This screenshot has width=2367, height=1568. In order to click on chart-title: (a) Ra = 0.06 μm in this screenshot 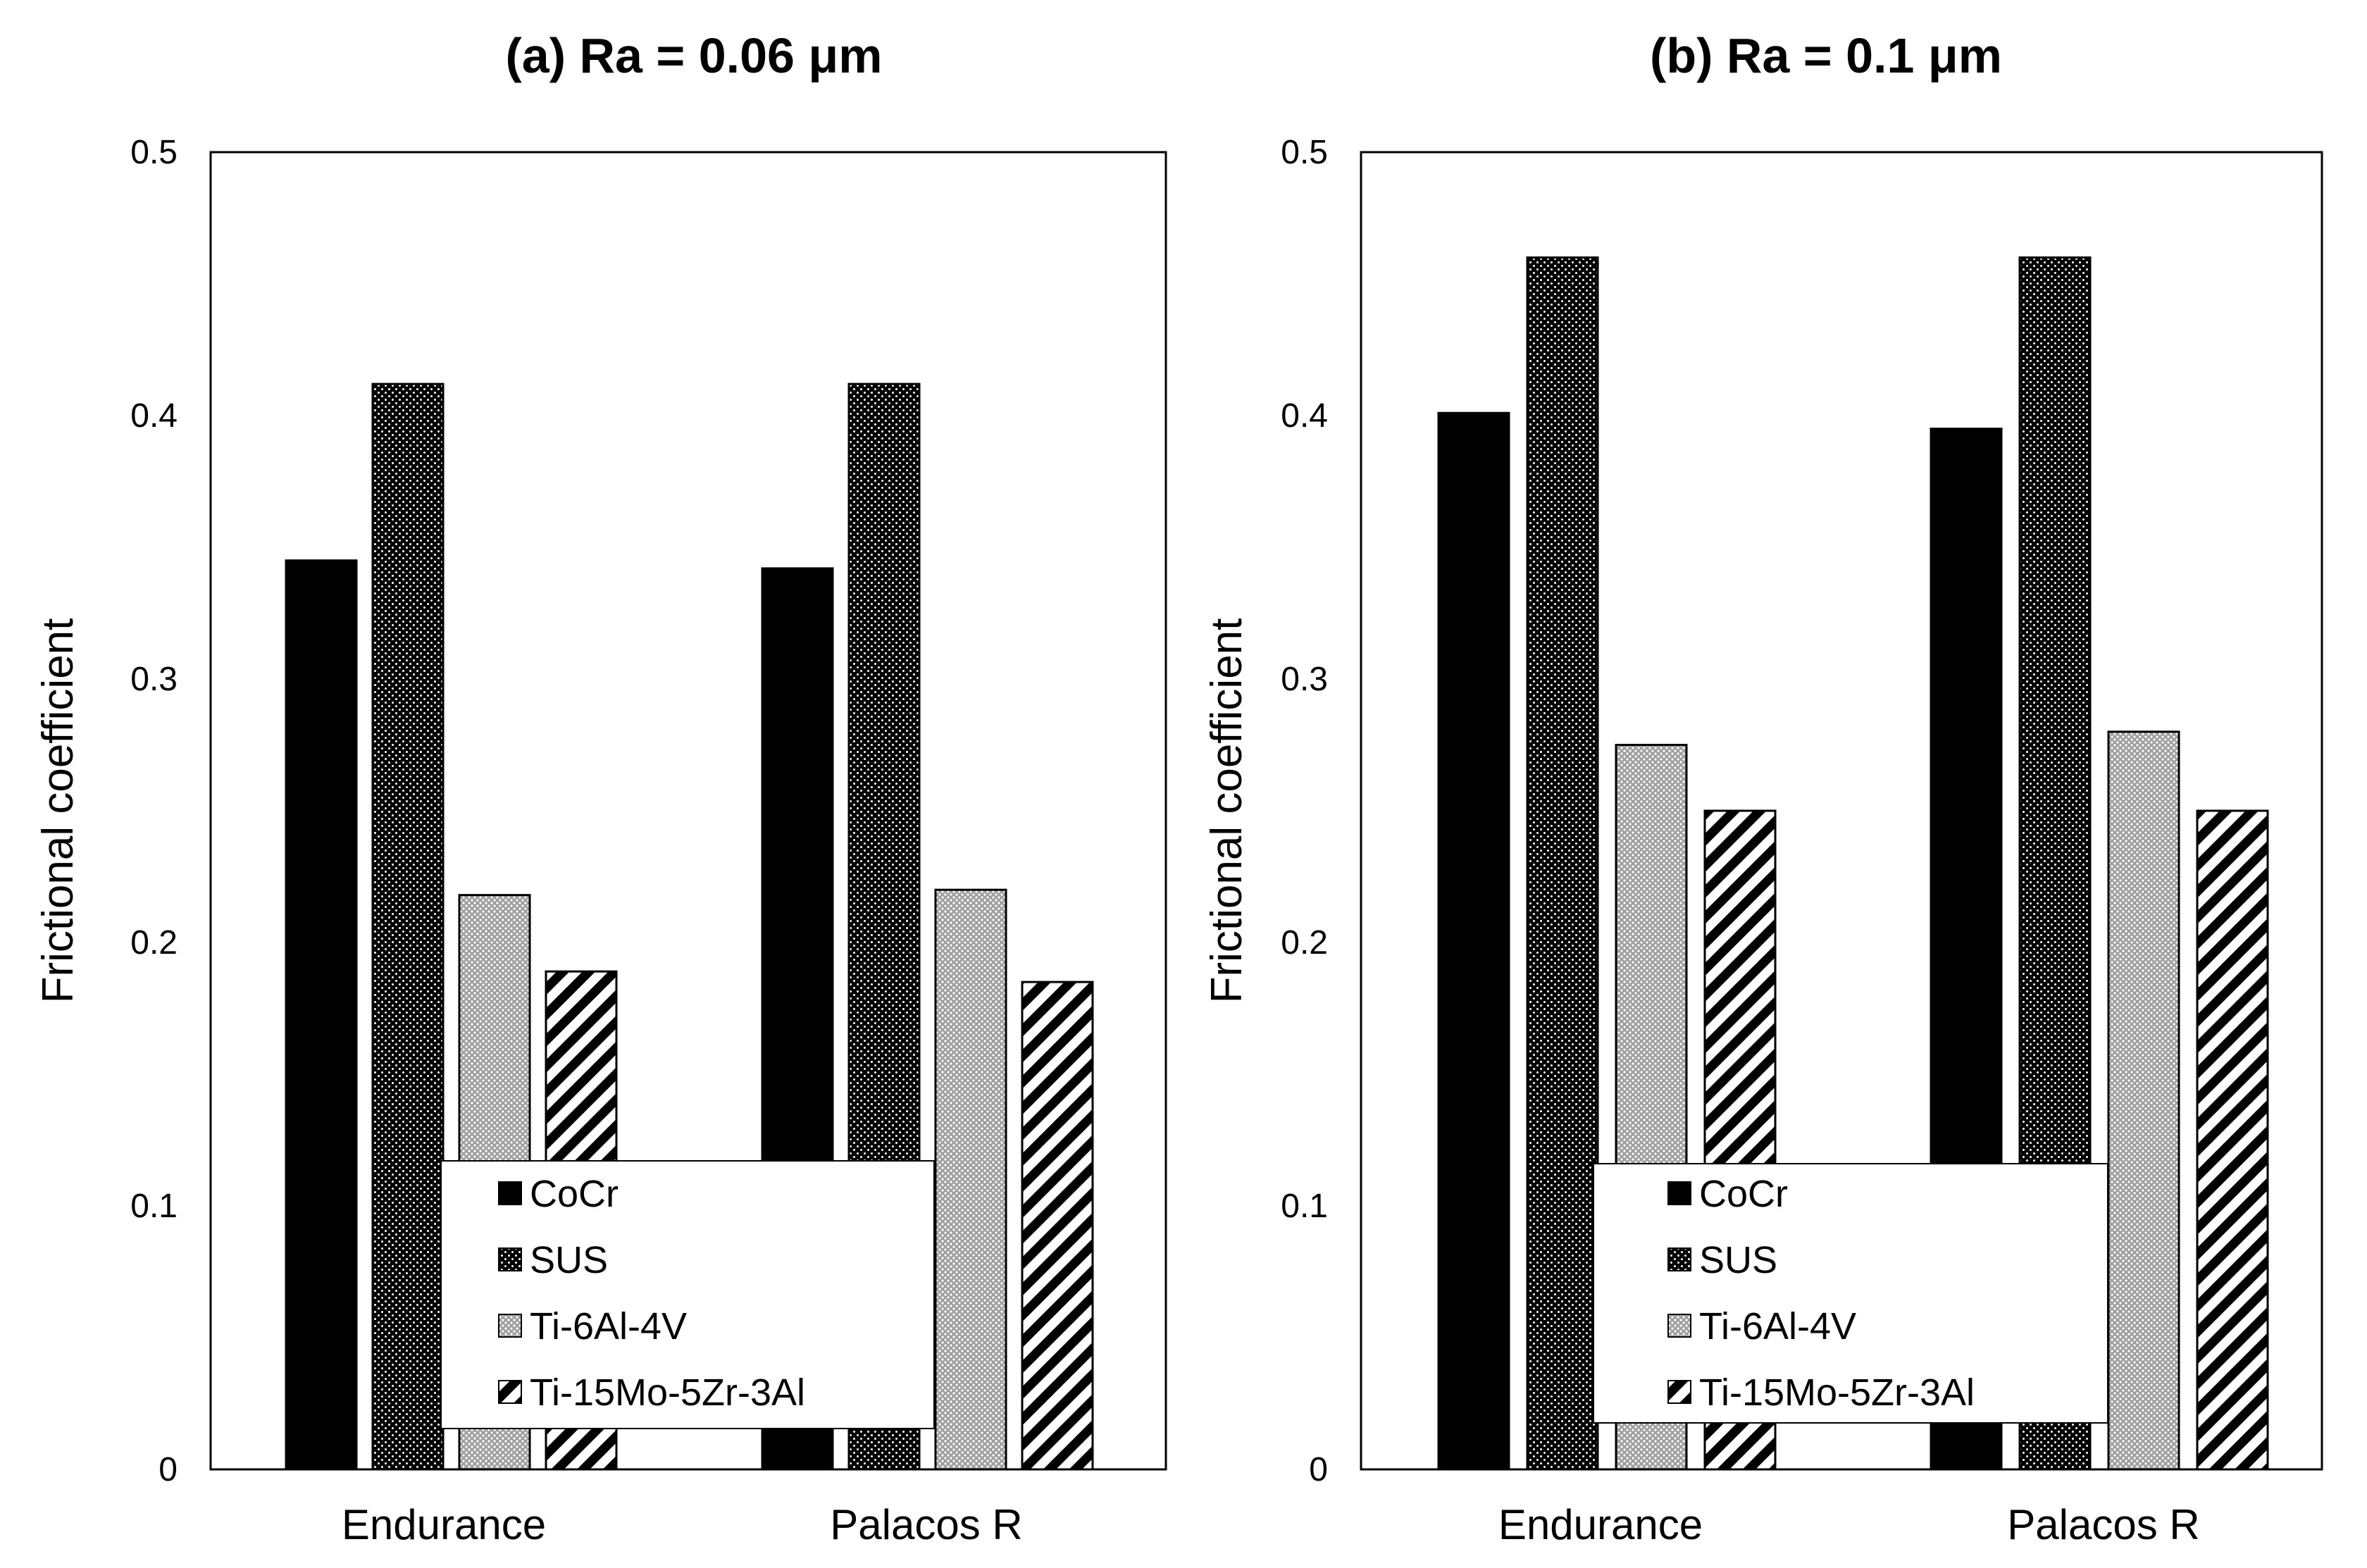, I will do `click(694, 55)`.